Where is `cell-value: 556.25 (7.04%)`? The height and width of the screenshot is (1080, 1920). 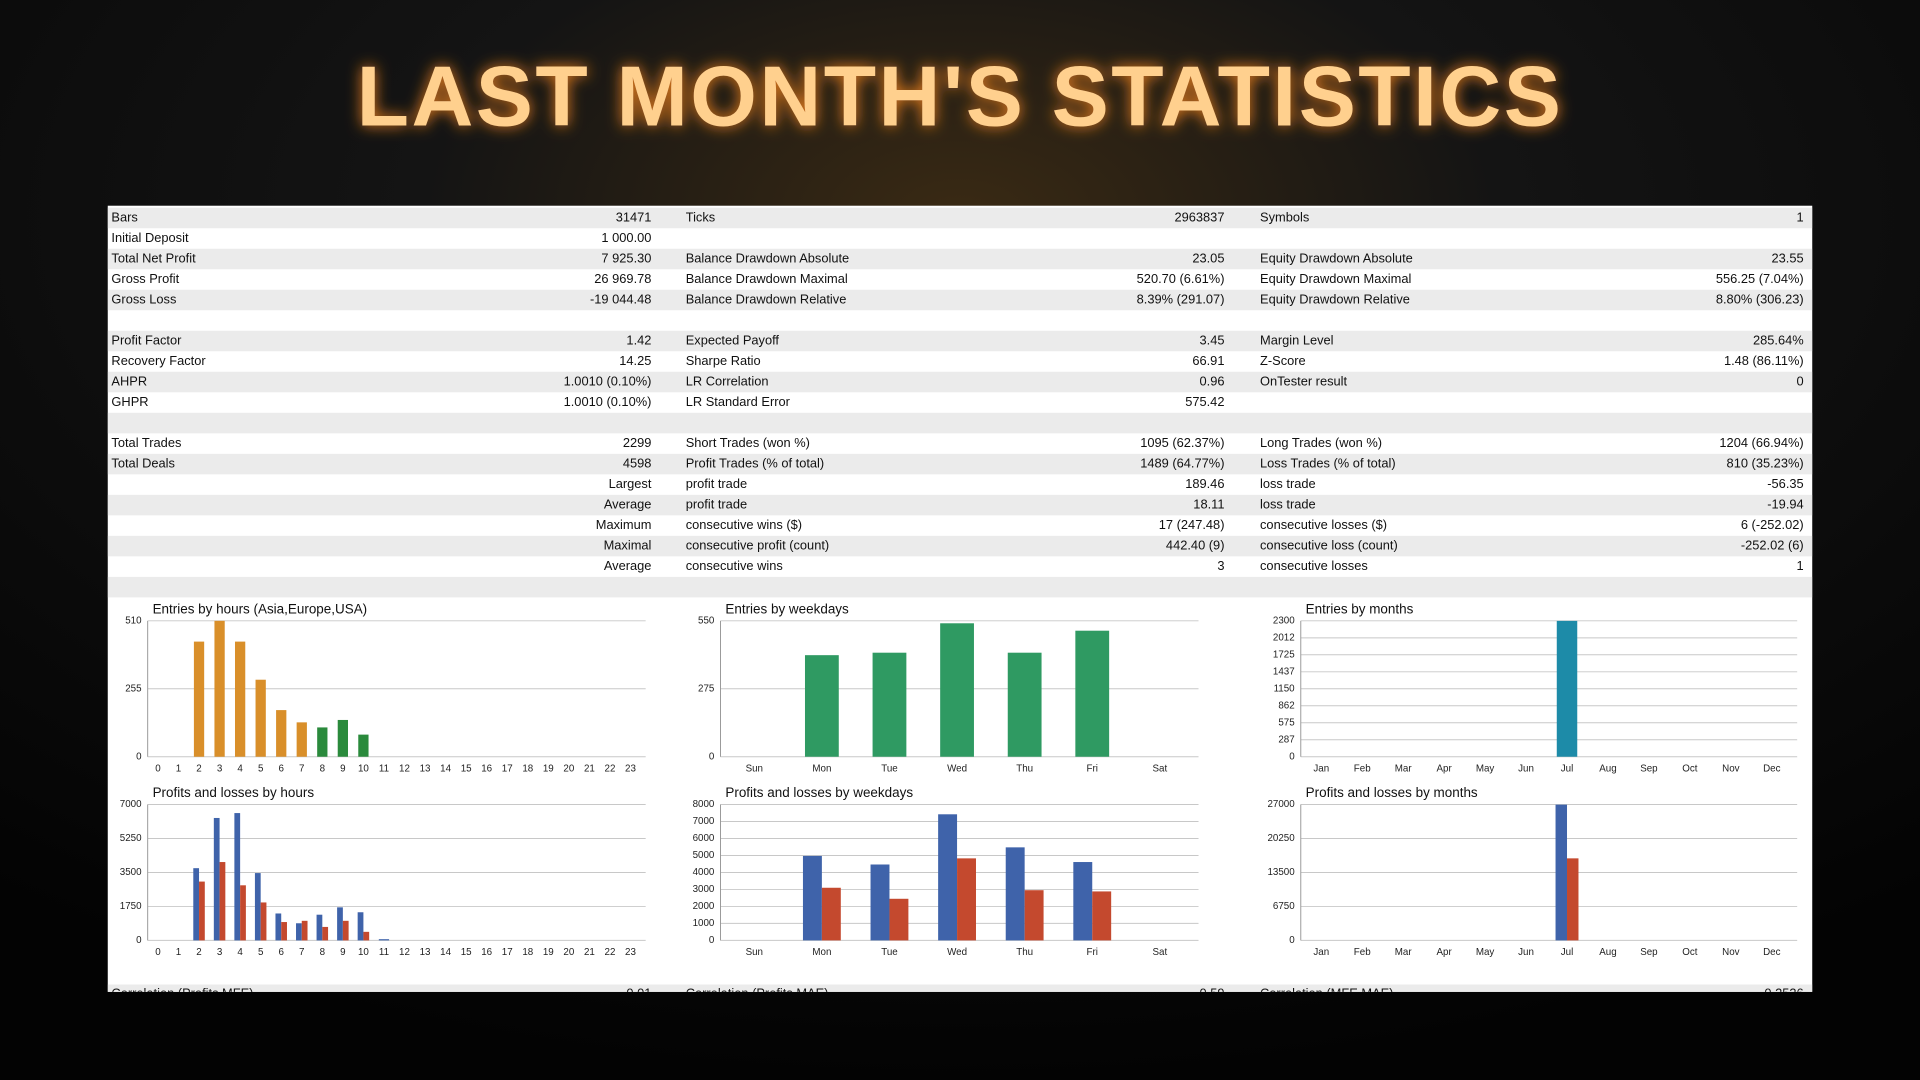
cell-value: 556.25 (7.04%) is located at coordinates (1760, 278).